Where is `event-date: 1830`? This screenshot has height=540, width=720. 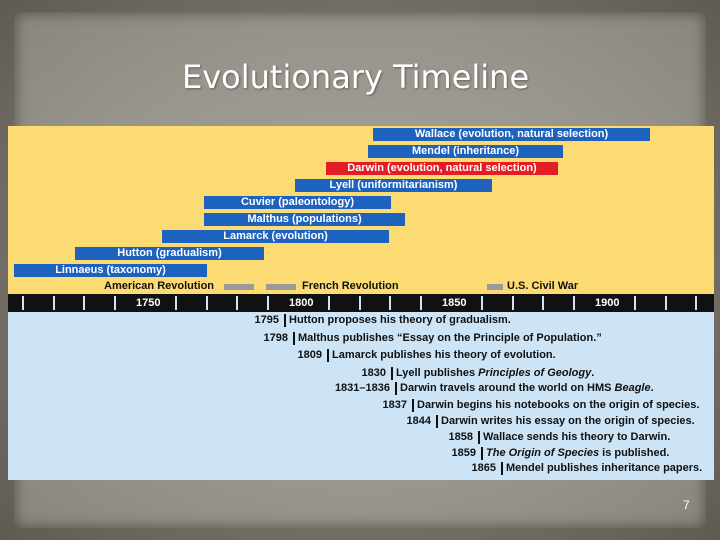
event-date: 1830 is located at coordinates (373, 373).